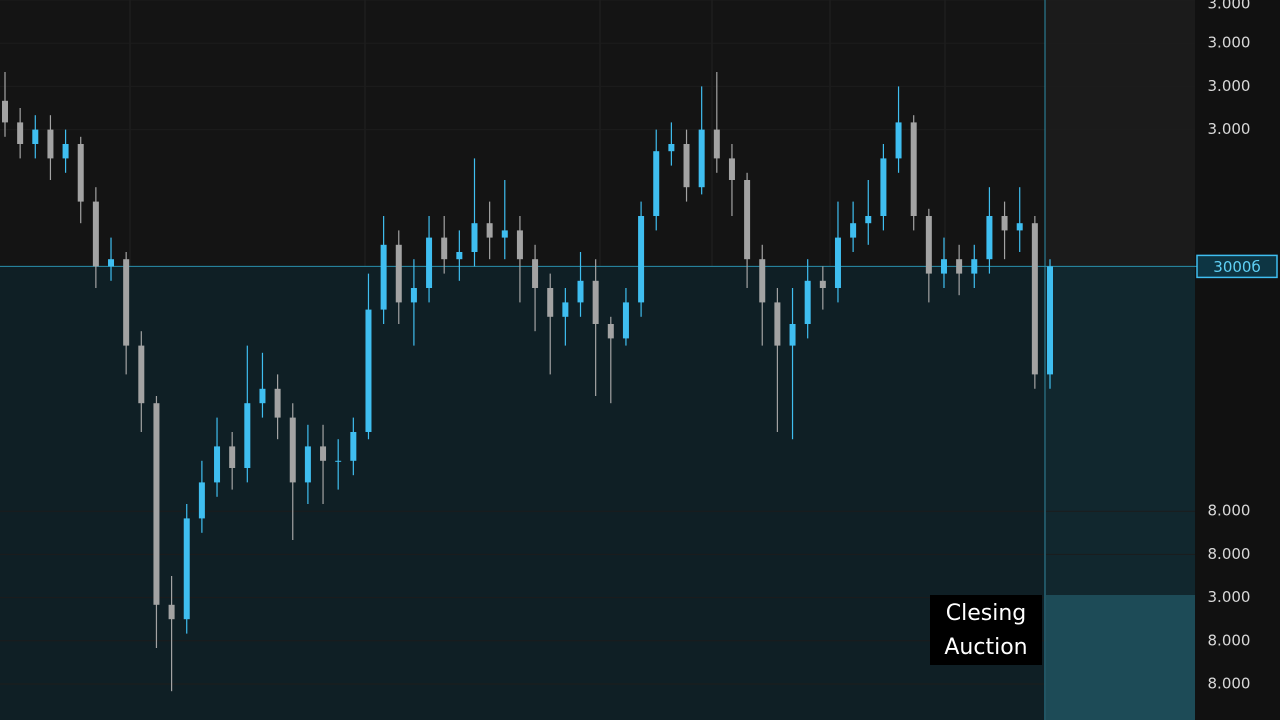  I want to click on annotation-line: Auction, so click(985, 647).